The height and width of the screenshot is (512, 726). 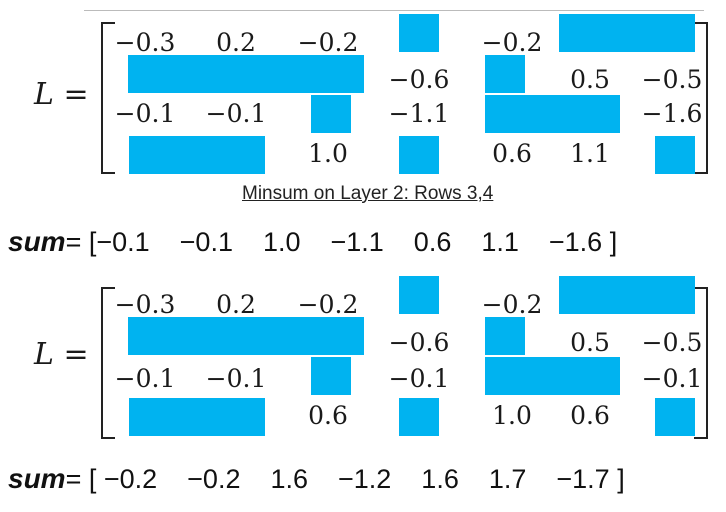 What do you see at coordinates (61, 354) in the screenshot?
I see `matrix2-label: L =` at bounding box center [61, 354].